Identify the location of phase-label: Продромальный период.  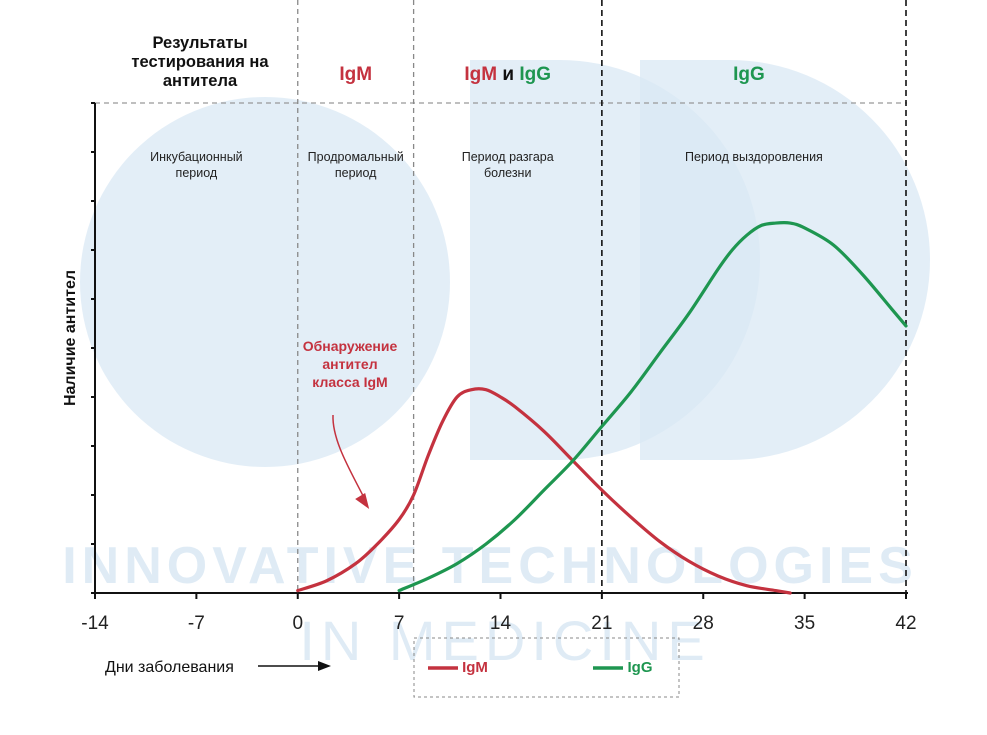
(356, 165).